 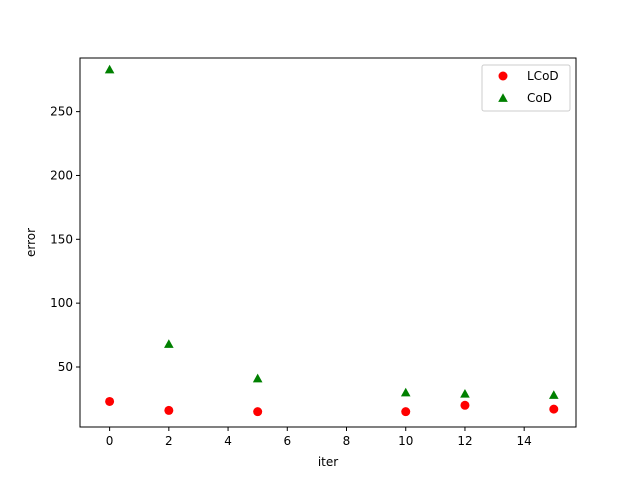 I want to click on x-axis-label: iter, so click(x=328, y=462).